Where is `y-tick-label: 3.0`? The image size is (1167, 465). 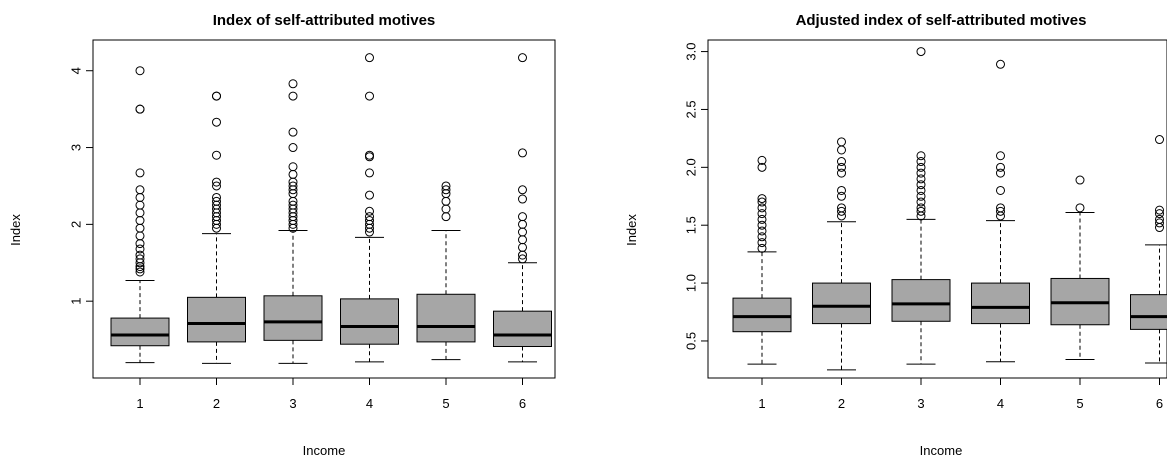 y-tick-label: 3.0 is located at coordinates (690, 52).